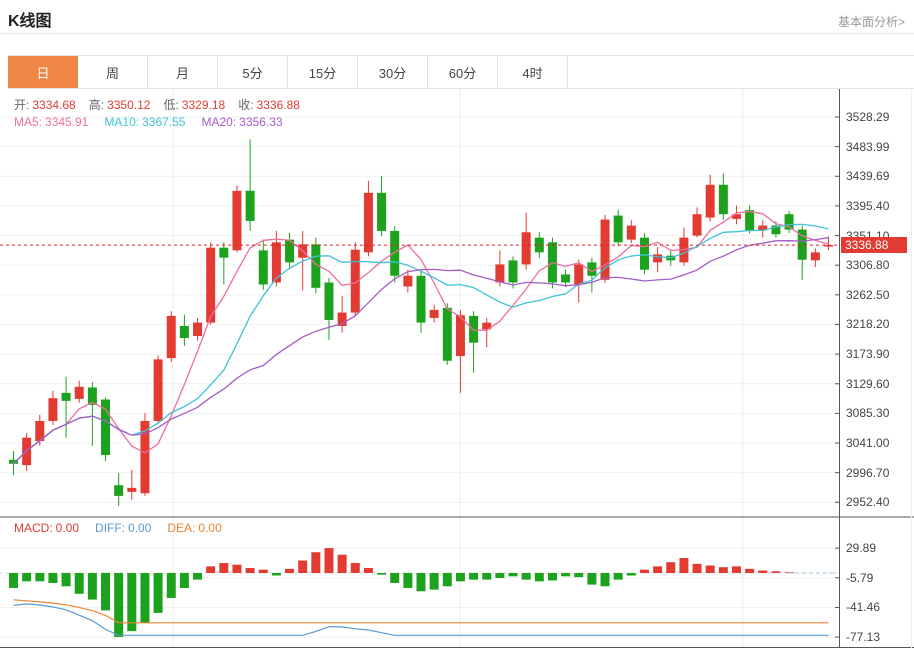 The width and height of the screenshot is (914, 650). What do you see at coordinates (868, 117) in the screenshot?
I see `price-tick-label: 3528.29` at bounding box center [868, 117].